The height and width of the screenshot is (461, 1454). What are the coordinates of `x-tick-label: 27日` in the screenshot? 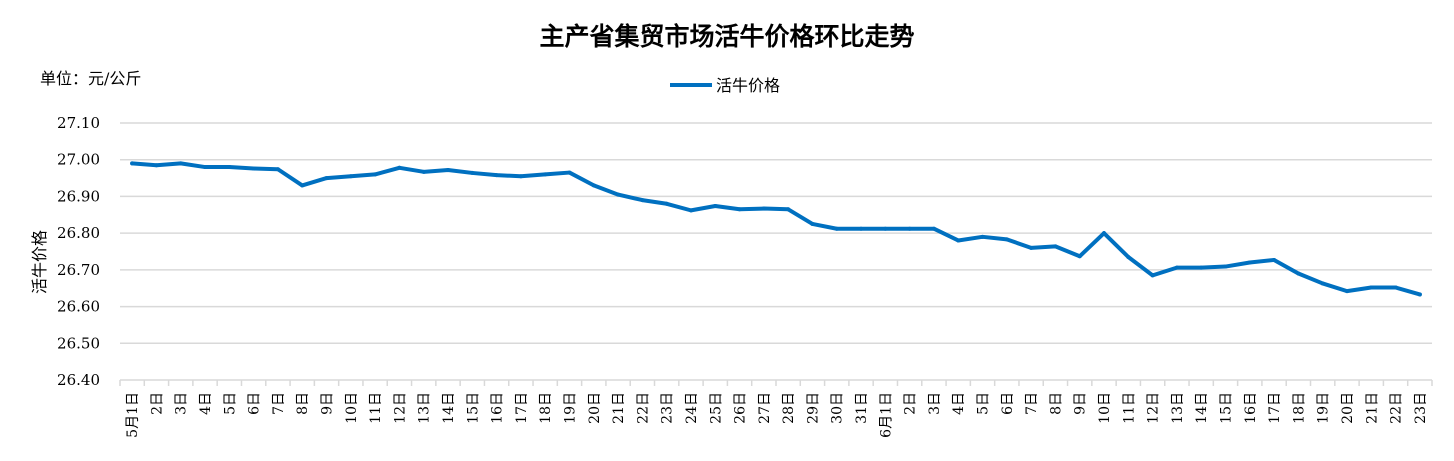 It's located at (765, 408).